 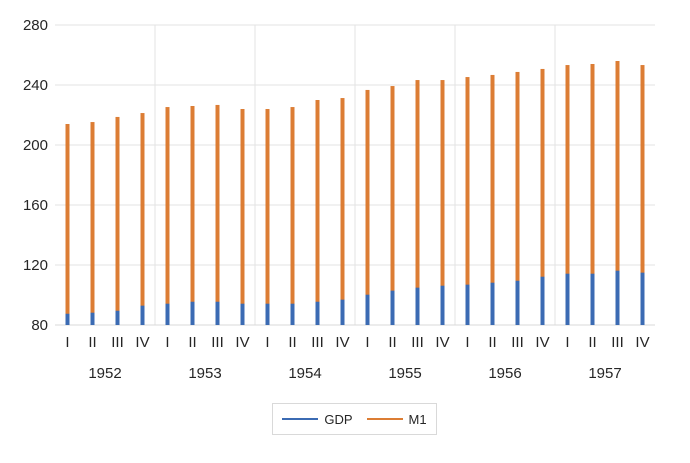 I want to click on x-tick-label-year: 1954, so click(x=304, y=373).